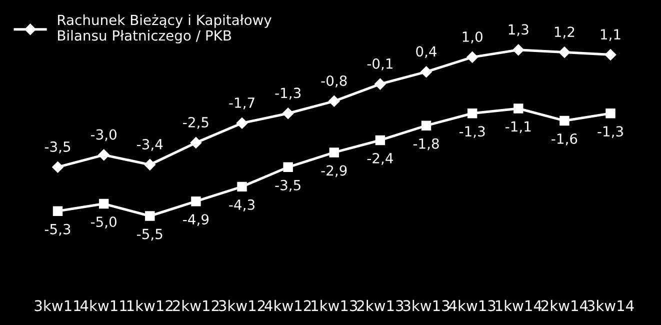  I want to click on x-tick-label: 1kw12, so click(150, 305).